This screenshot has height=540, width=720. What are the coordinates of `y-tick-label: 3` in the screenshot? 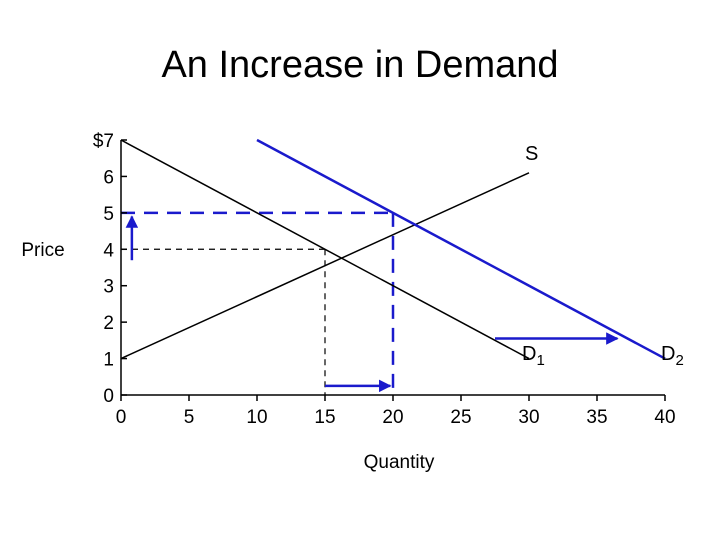 It's located at (108, 287).